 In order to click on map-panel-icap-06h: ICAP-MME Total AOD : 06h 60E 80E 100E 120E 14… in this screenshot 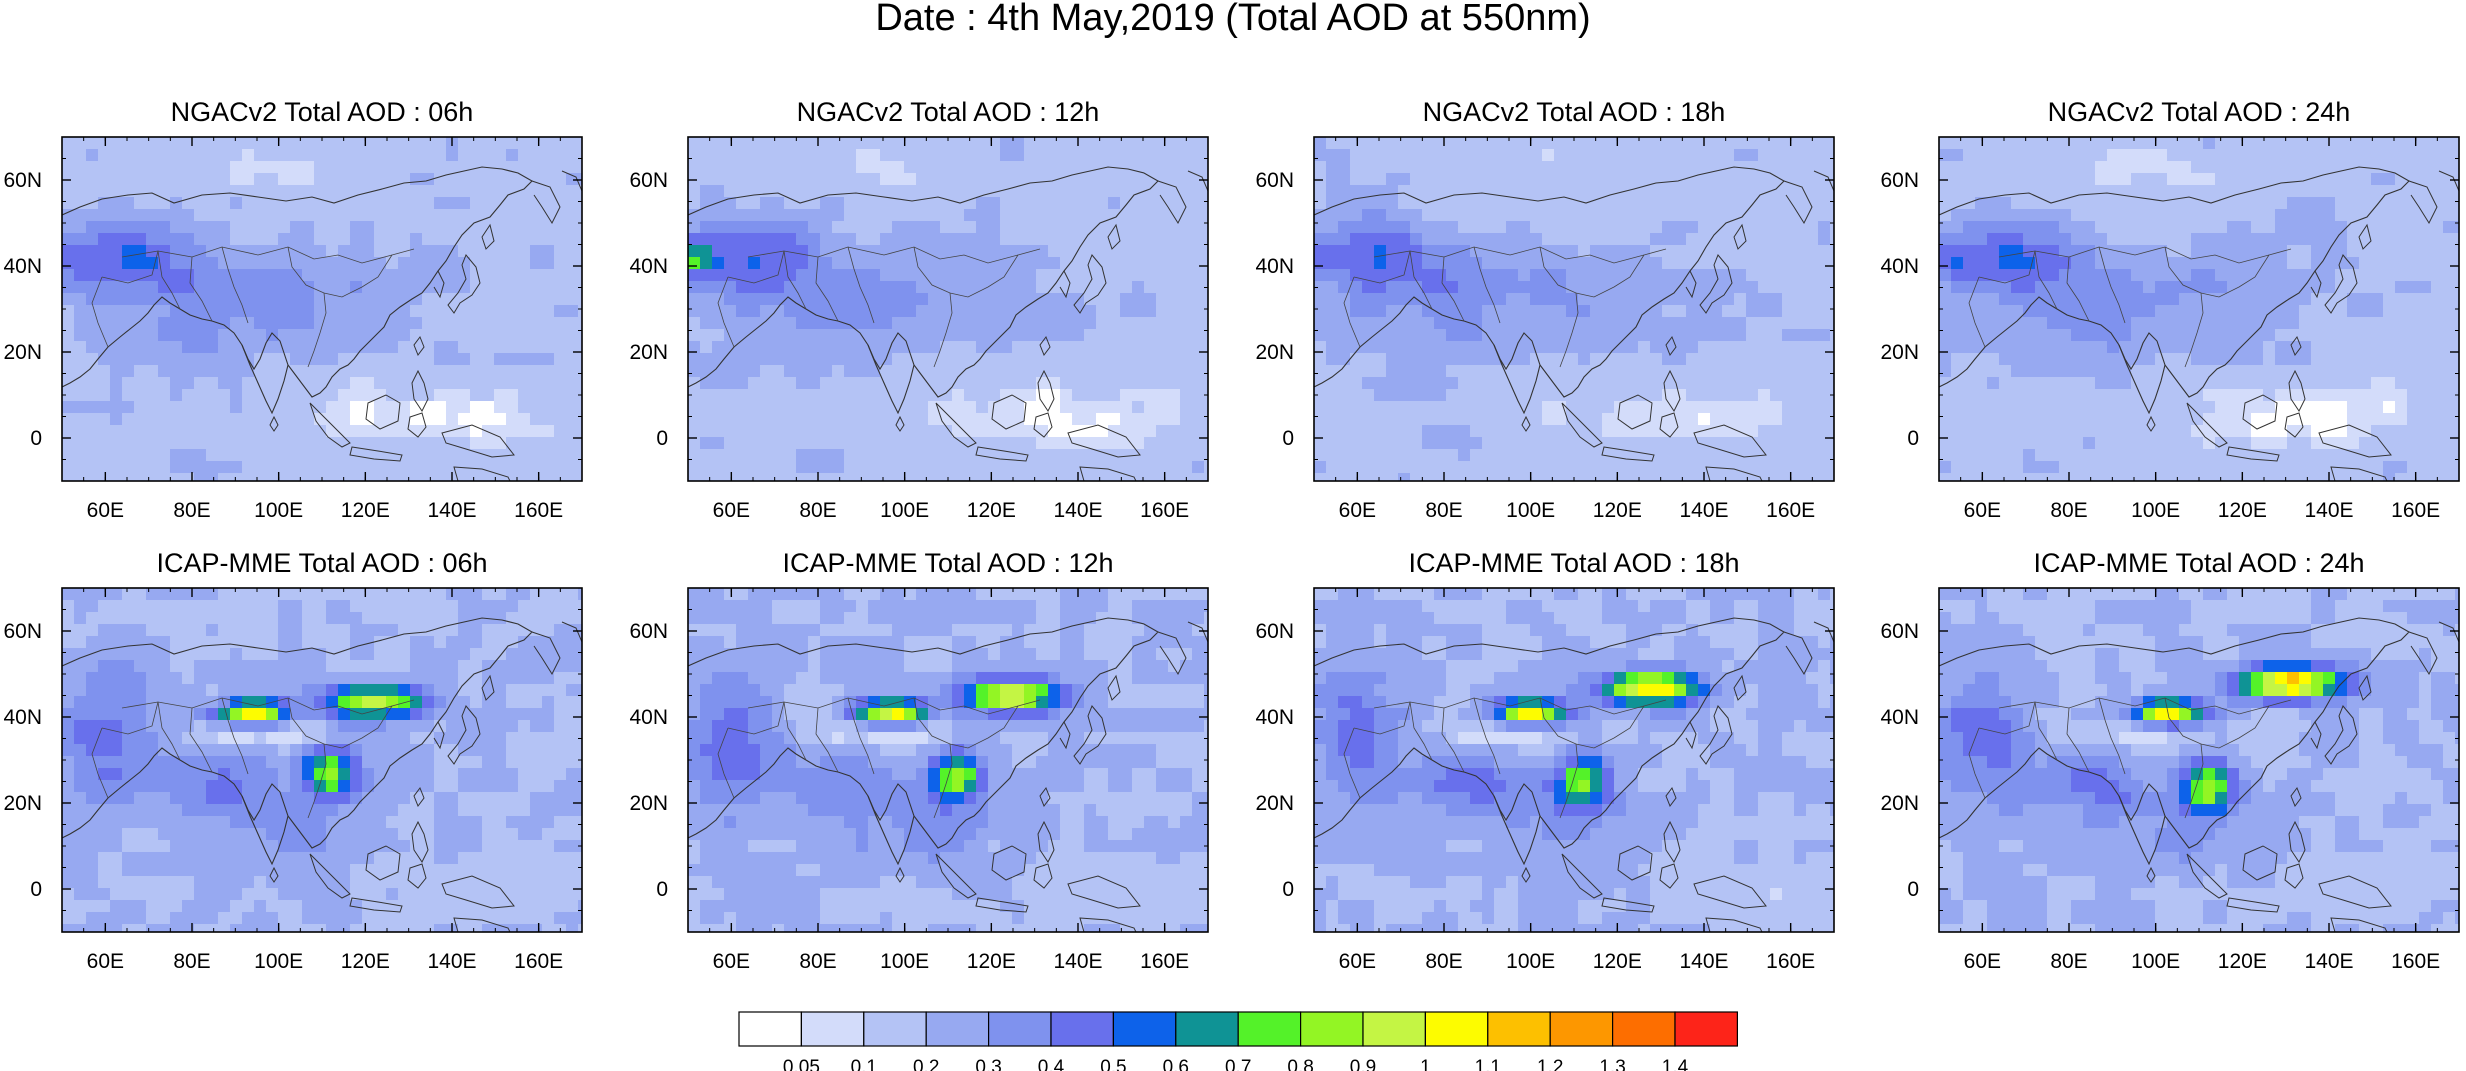, I will do `click(293, 760)`.